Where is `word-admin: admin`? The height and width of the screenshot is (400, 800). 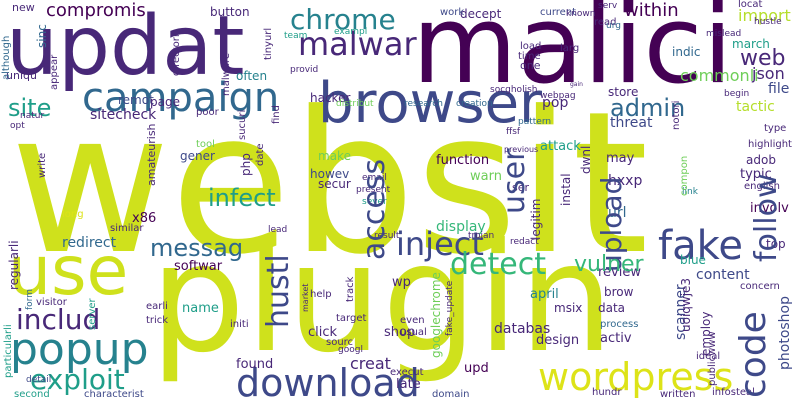
word-admin: admin is located at coordinates (648, 108).